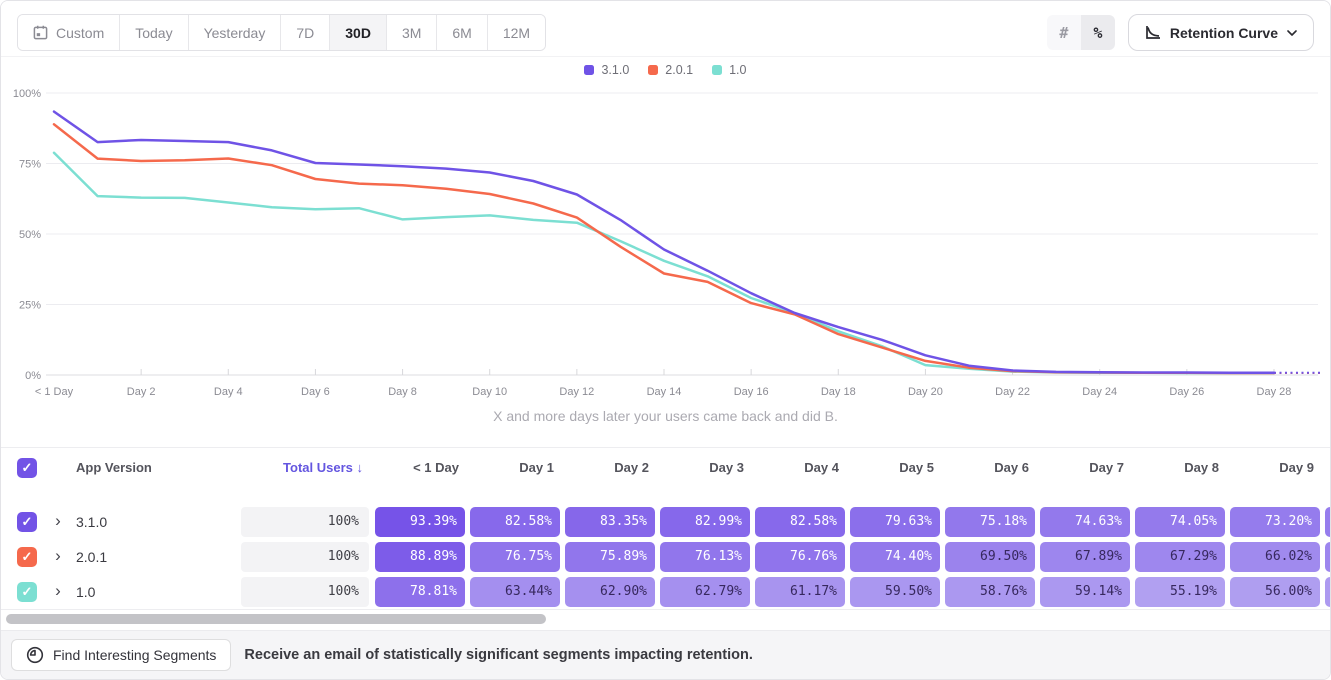  What do you see at coordinates (1106, 467) in the screenshot?
I see `column-header-day-7: Day 7` at bounding box center [1106, 467].